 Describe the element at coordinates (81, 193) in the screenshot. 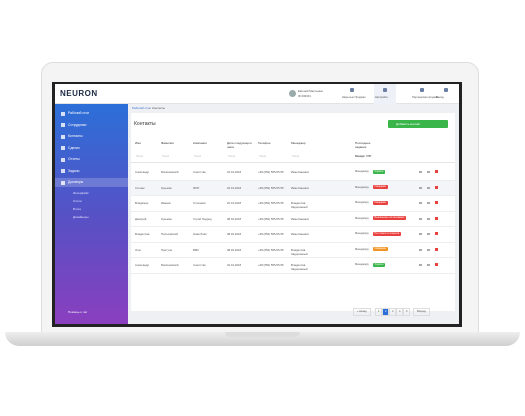

I see `sidebar-subitem: Интерфейс` at that location.